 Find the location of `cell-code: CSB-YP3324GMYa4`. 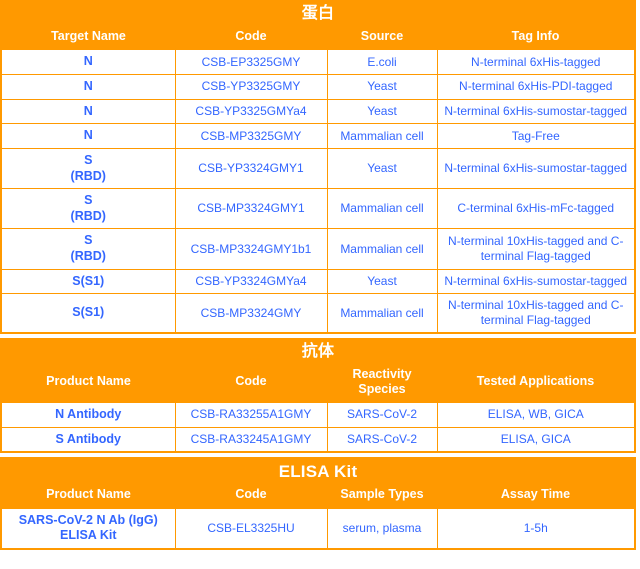

cell-code: CSB-YP3324GMYa4 is located at coordinates (251, 281).